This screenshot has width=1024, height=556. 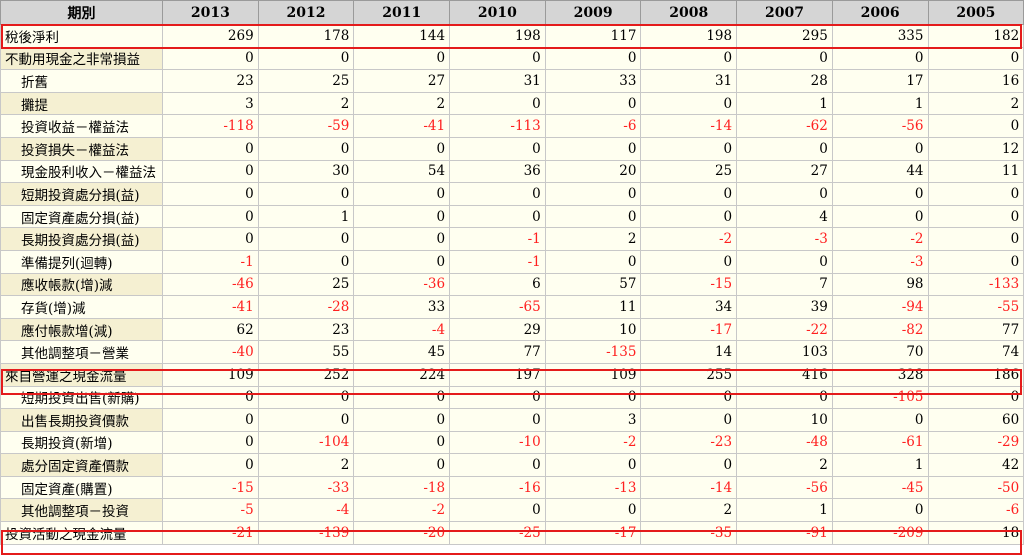 I want to click on value-cell: 198, so click(x=689, y=36).